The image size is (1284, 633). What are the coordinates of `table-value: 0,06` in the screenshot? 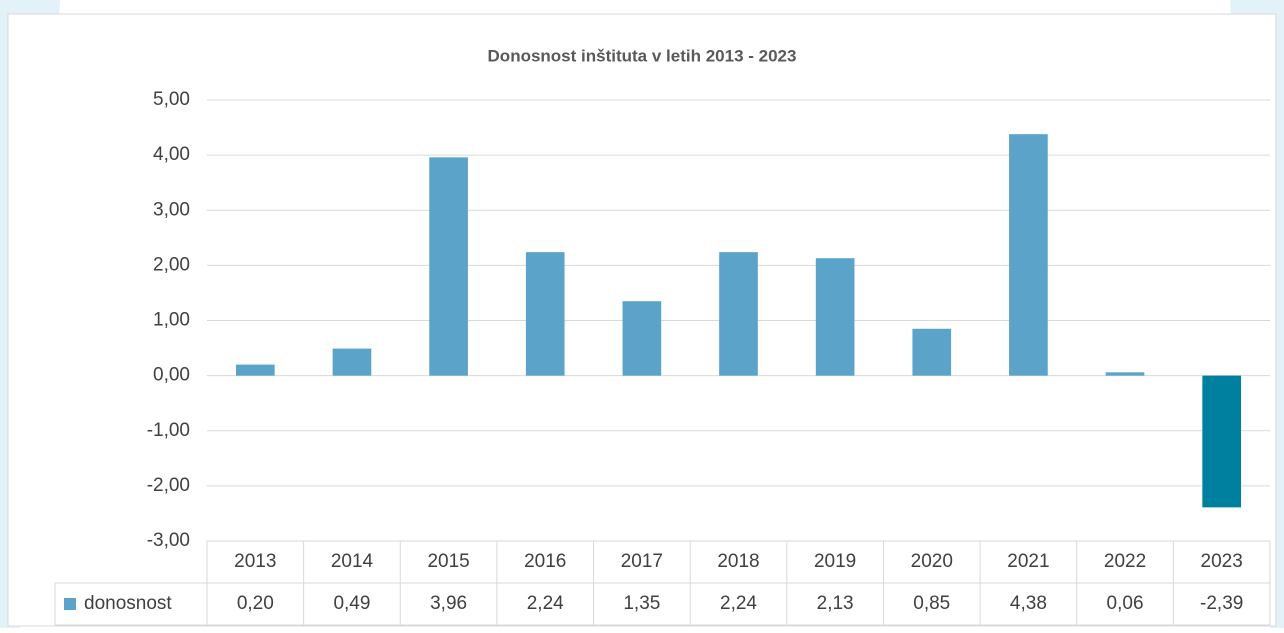 It's located at (1125, 603).